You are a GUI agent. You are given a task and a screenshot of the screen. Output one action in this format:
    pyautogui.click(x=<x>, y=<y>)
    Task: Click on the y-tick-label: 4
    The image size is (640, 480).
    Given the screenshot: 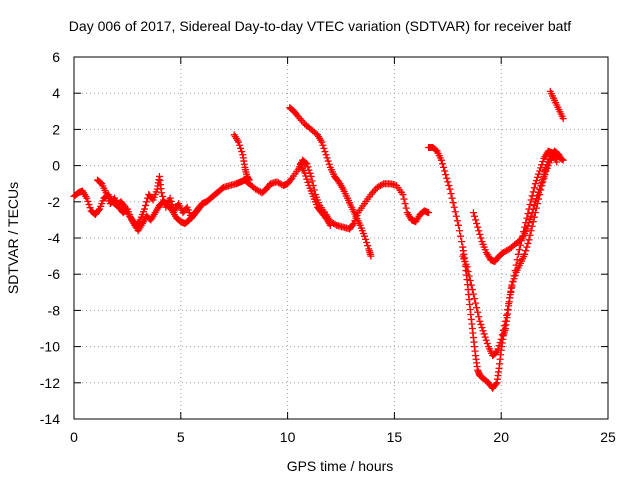 What is the action you would take?
    pyautogui.click(x=56, y=93)
    